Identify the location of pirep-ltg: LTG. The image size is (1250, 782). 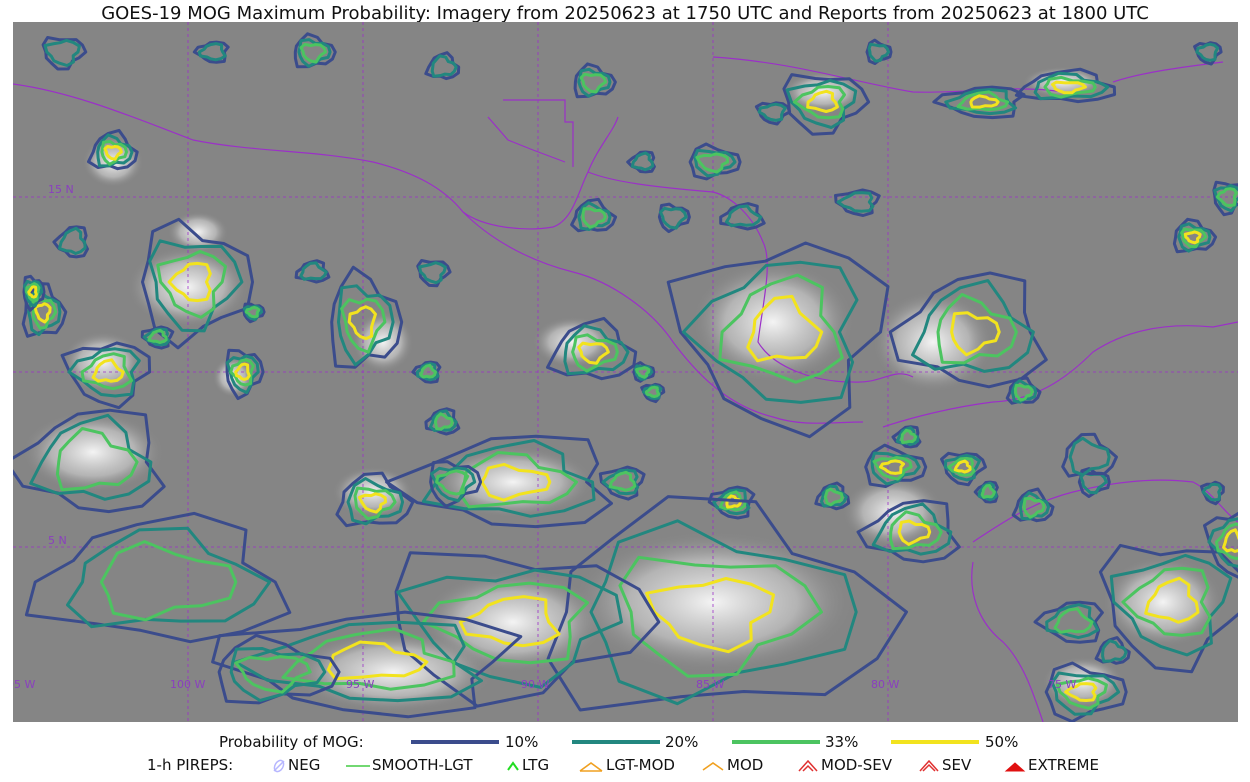
(527, 765).